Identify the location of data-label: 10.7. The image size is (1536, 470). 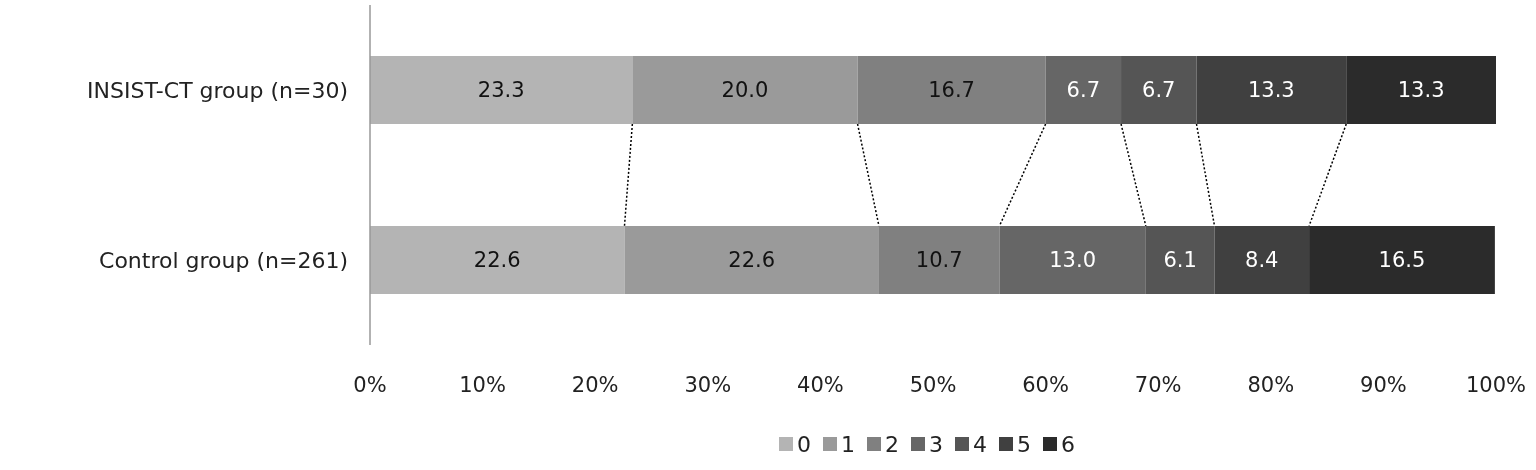
(939, 260).